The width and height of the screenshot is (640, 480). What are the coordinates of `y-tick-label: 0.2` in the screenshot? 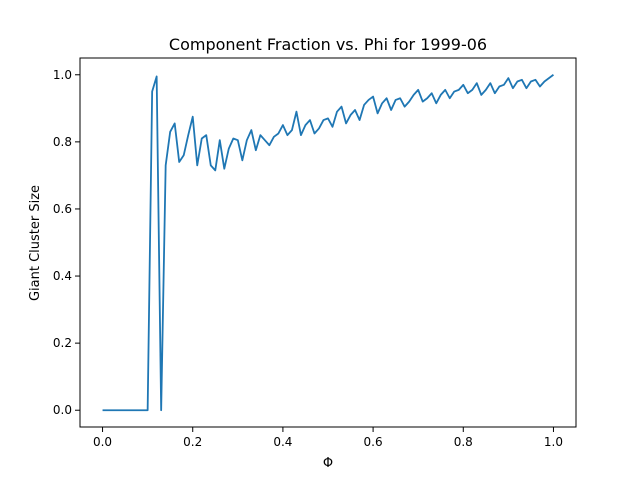 It's located at (62, 343).